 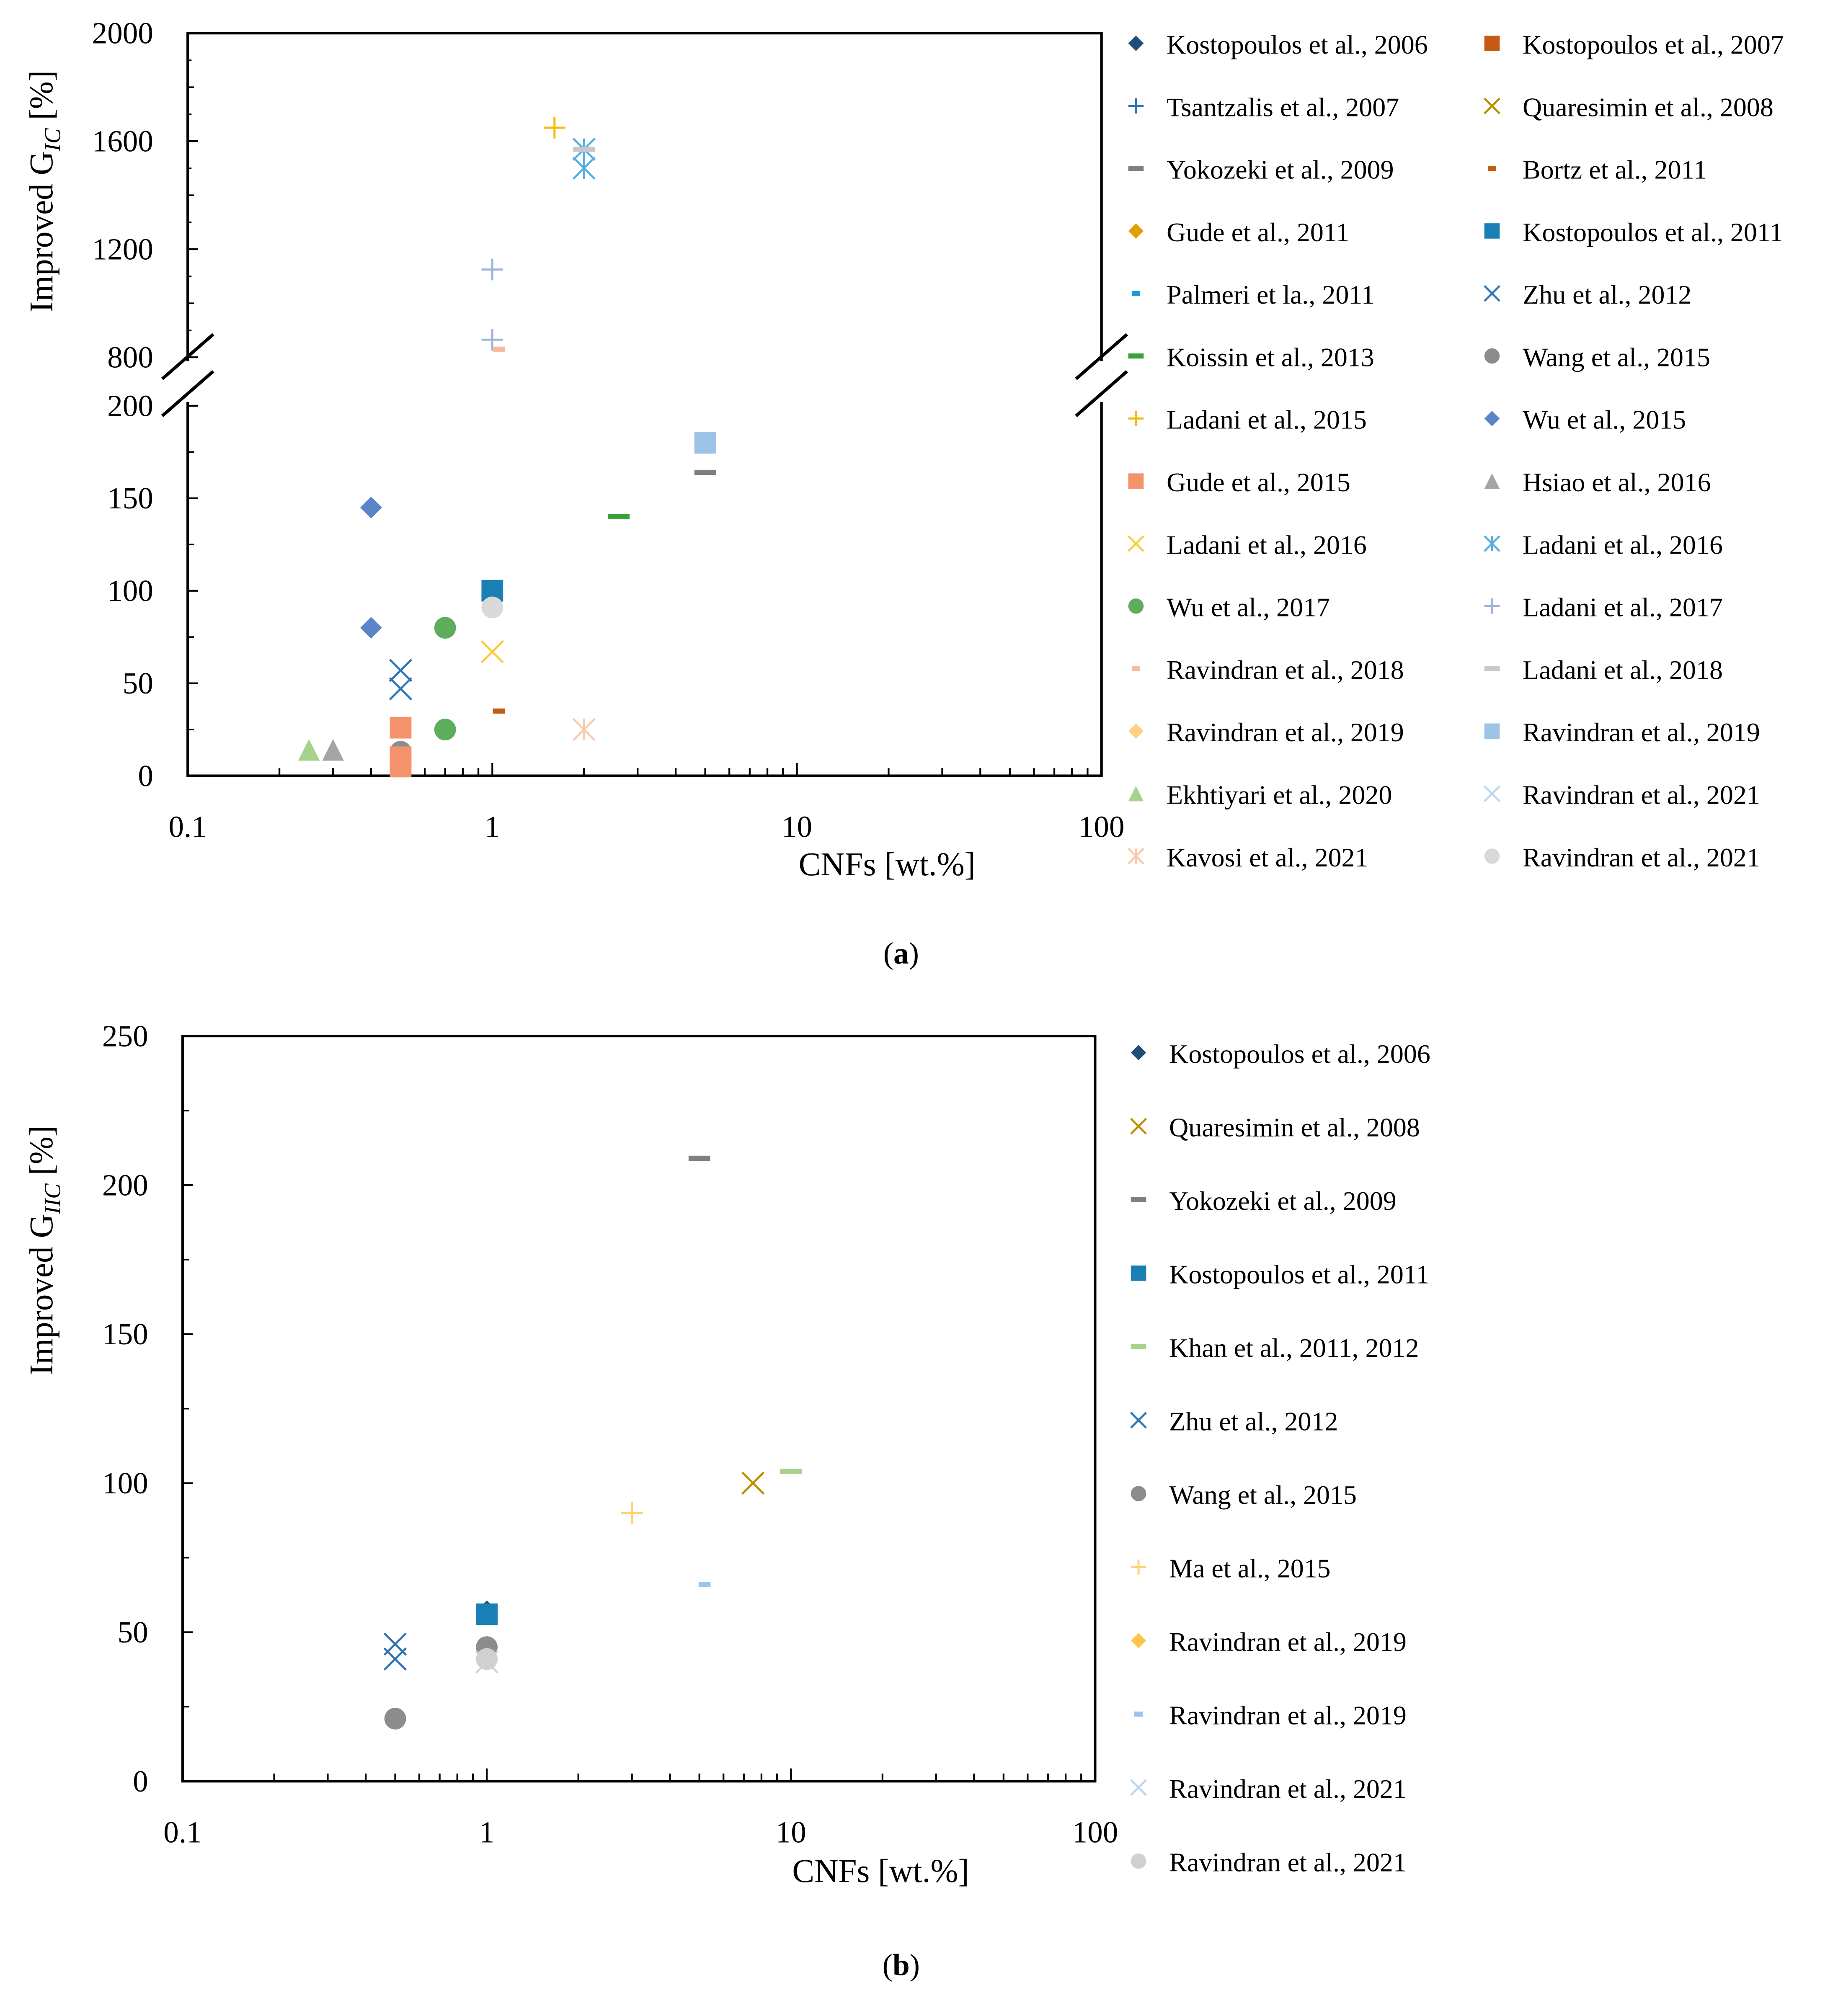 I want to click on x-tick-label: 100, so click(x=1095, y=1832).